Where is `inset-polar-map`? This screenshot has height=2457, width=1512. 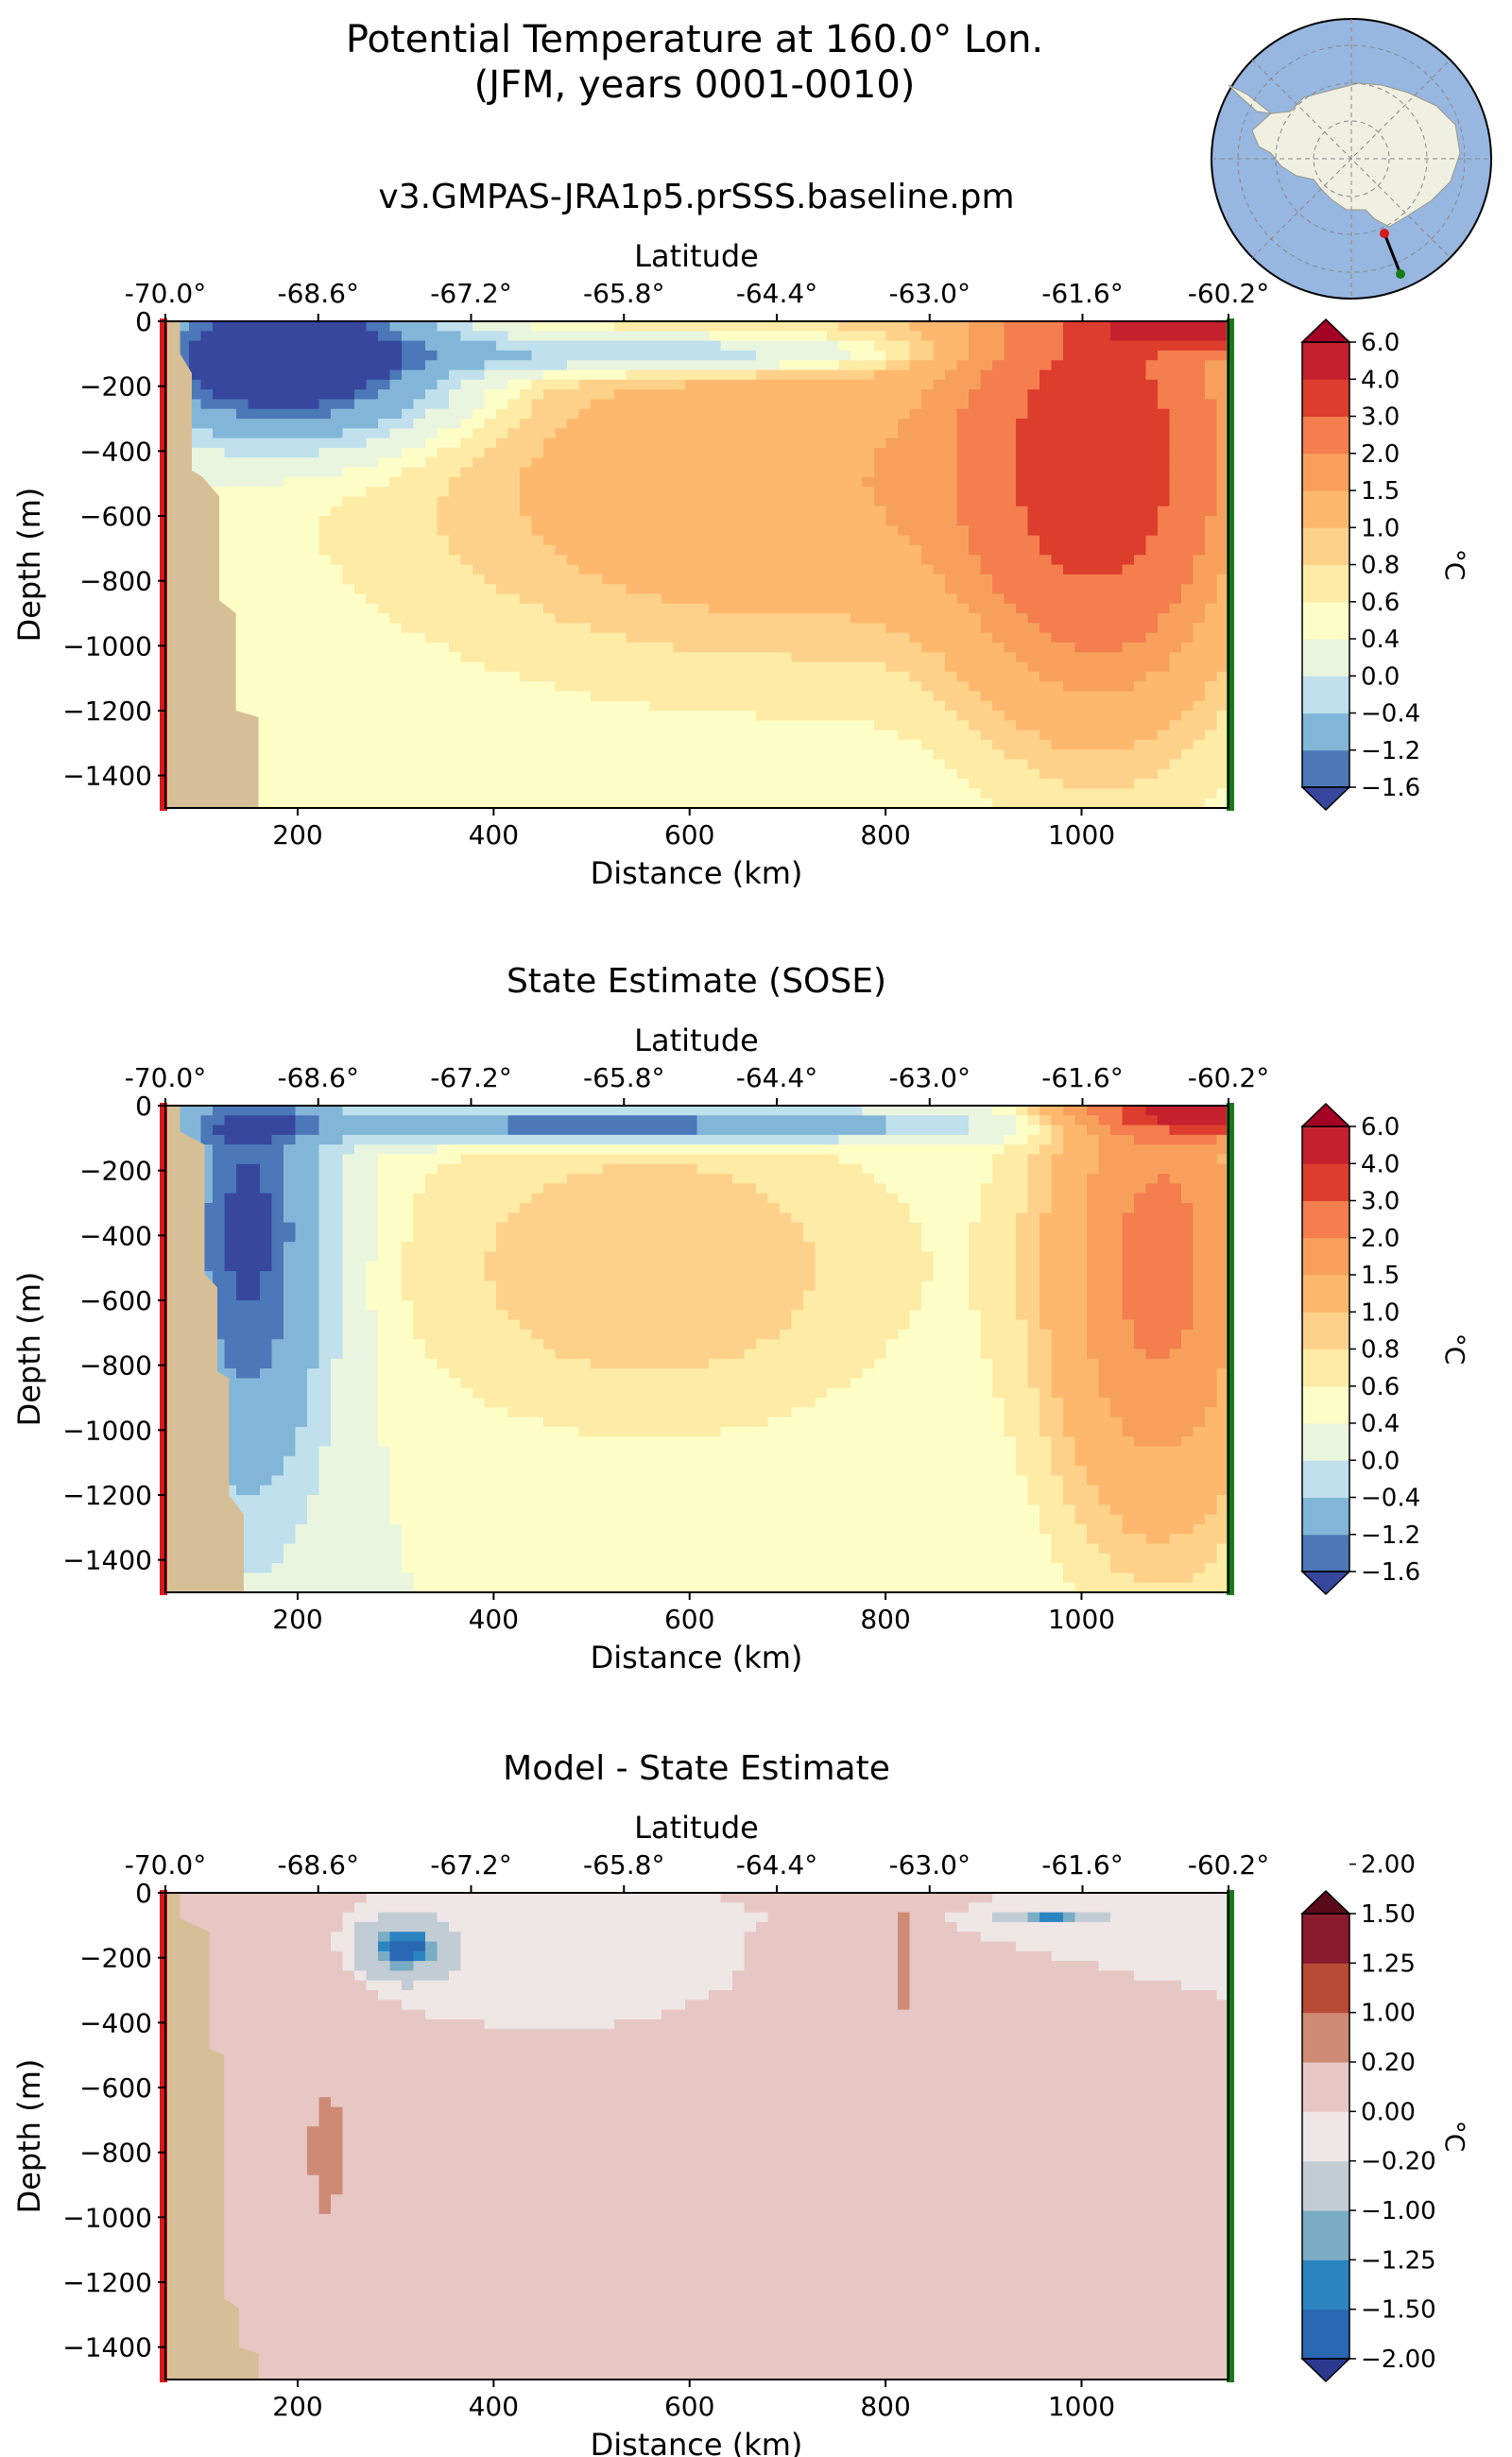 inset-polar-map is located at coordinates (1351, 159).